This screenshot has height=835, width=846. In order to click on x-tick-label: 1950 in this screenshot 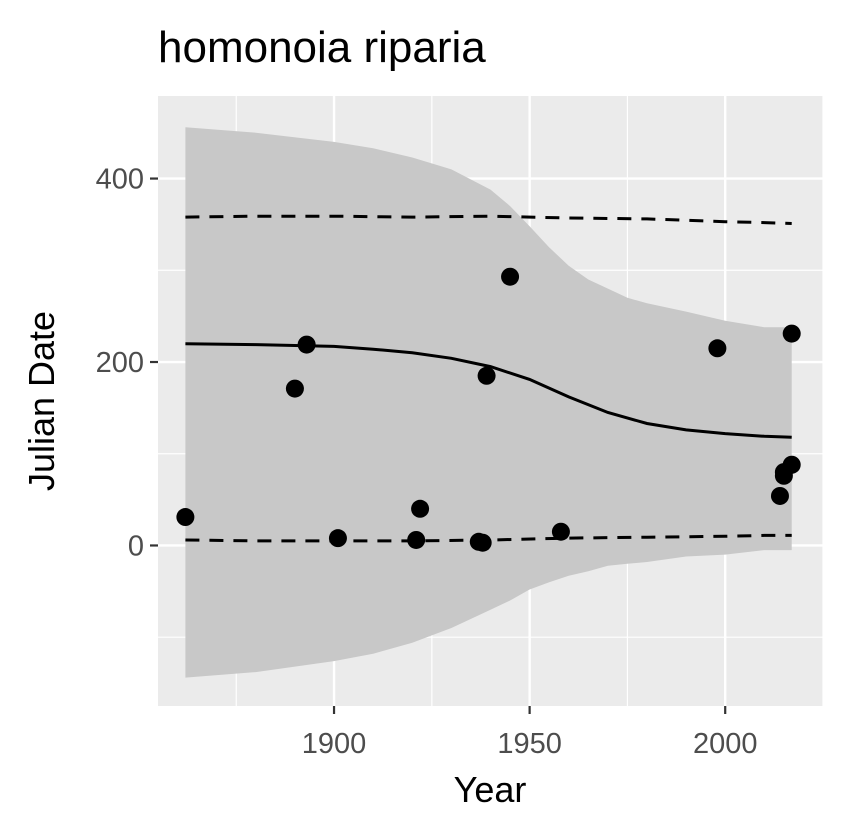, I will do `click(529, 744)`.